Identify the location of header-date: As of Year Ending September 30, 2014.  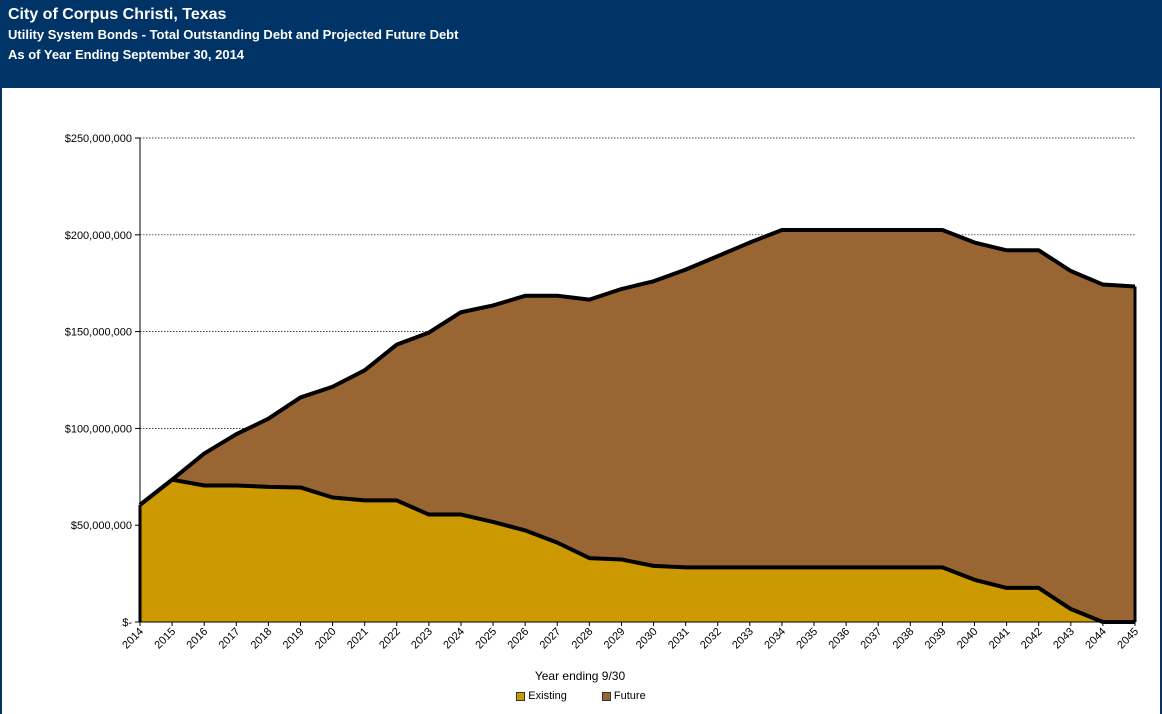
(126, 54).